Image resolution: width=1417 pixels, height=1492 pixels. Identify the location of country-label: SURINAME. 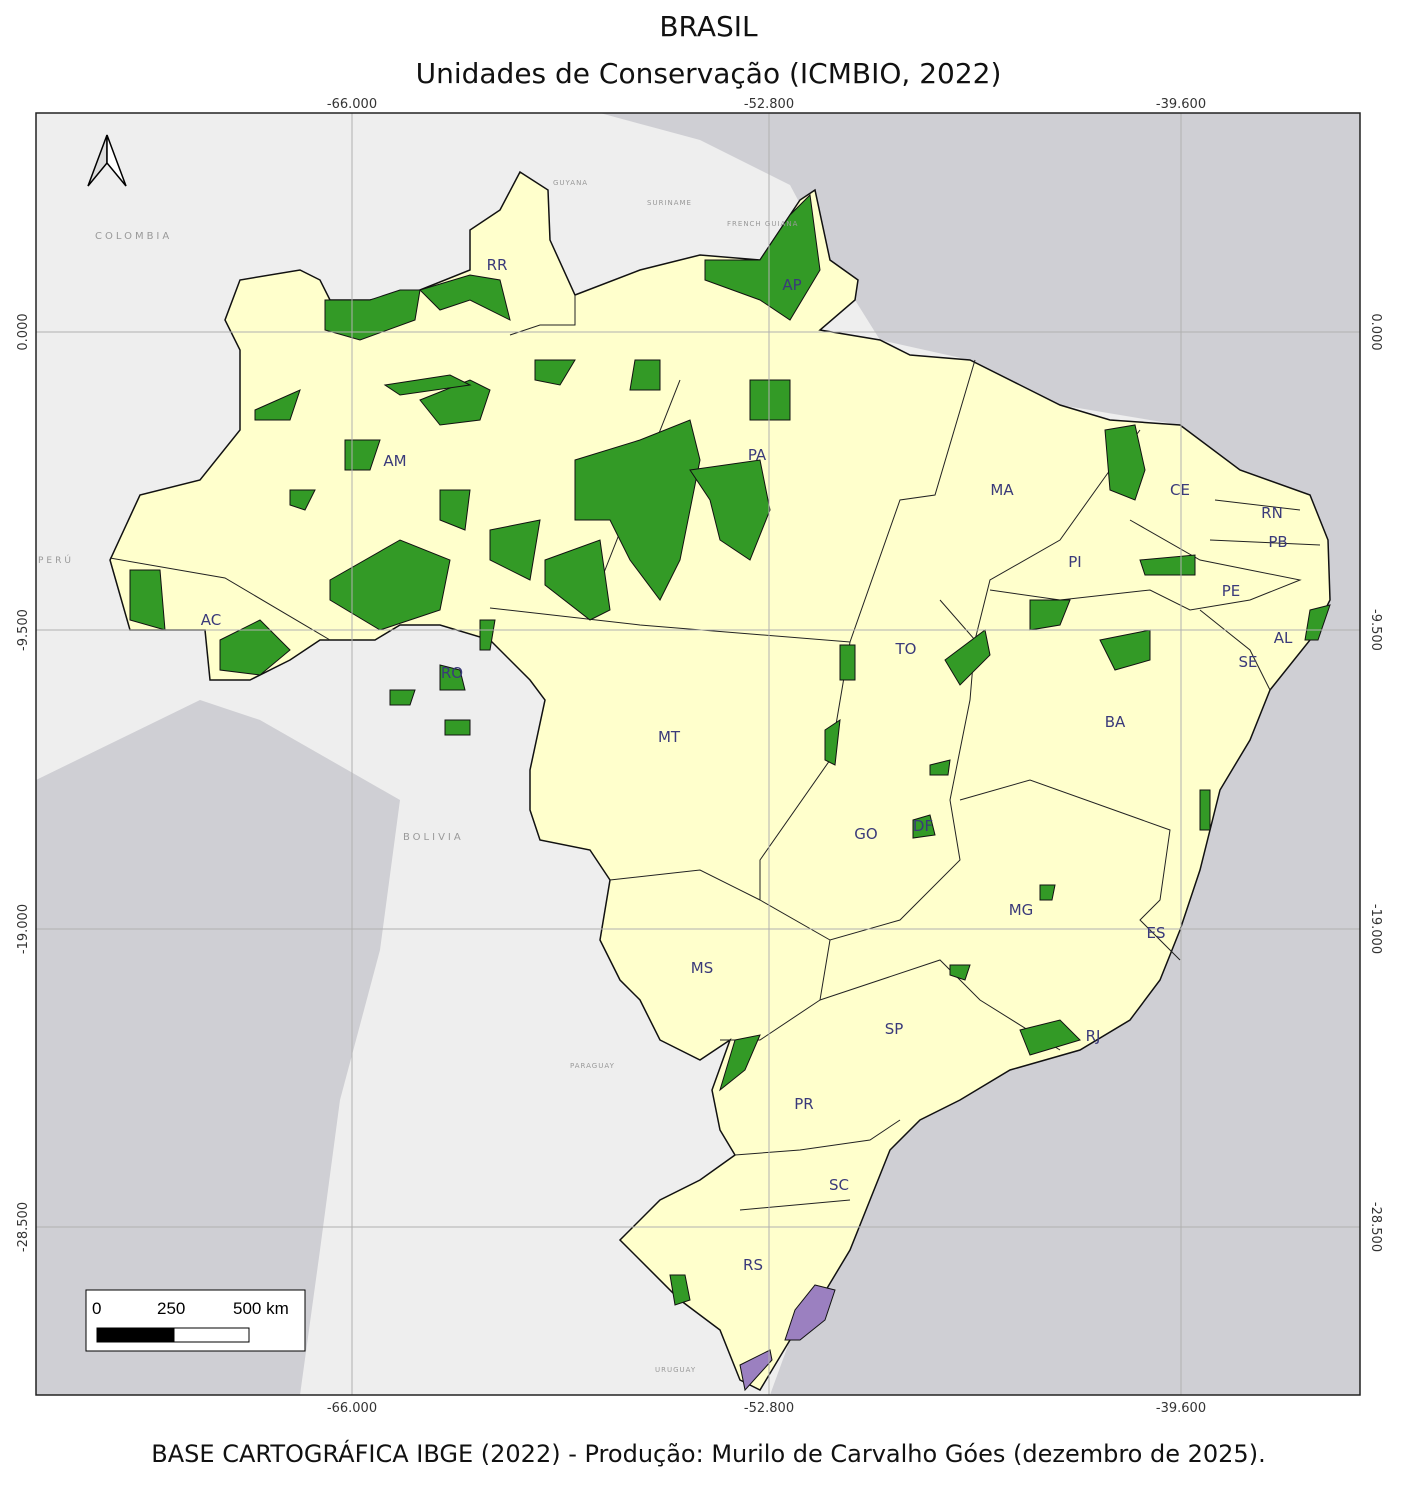
(669, 203).